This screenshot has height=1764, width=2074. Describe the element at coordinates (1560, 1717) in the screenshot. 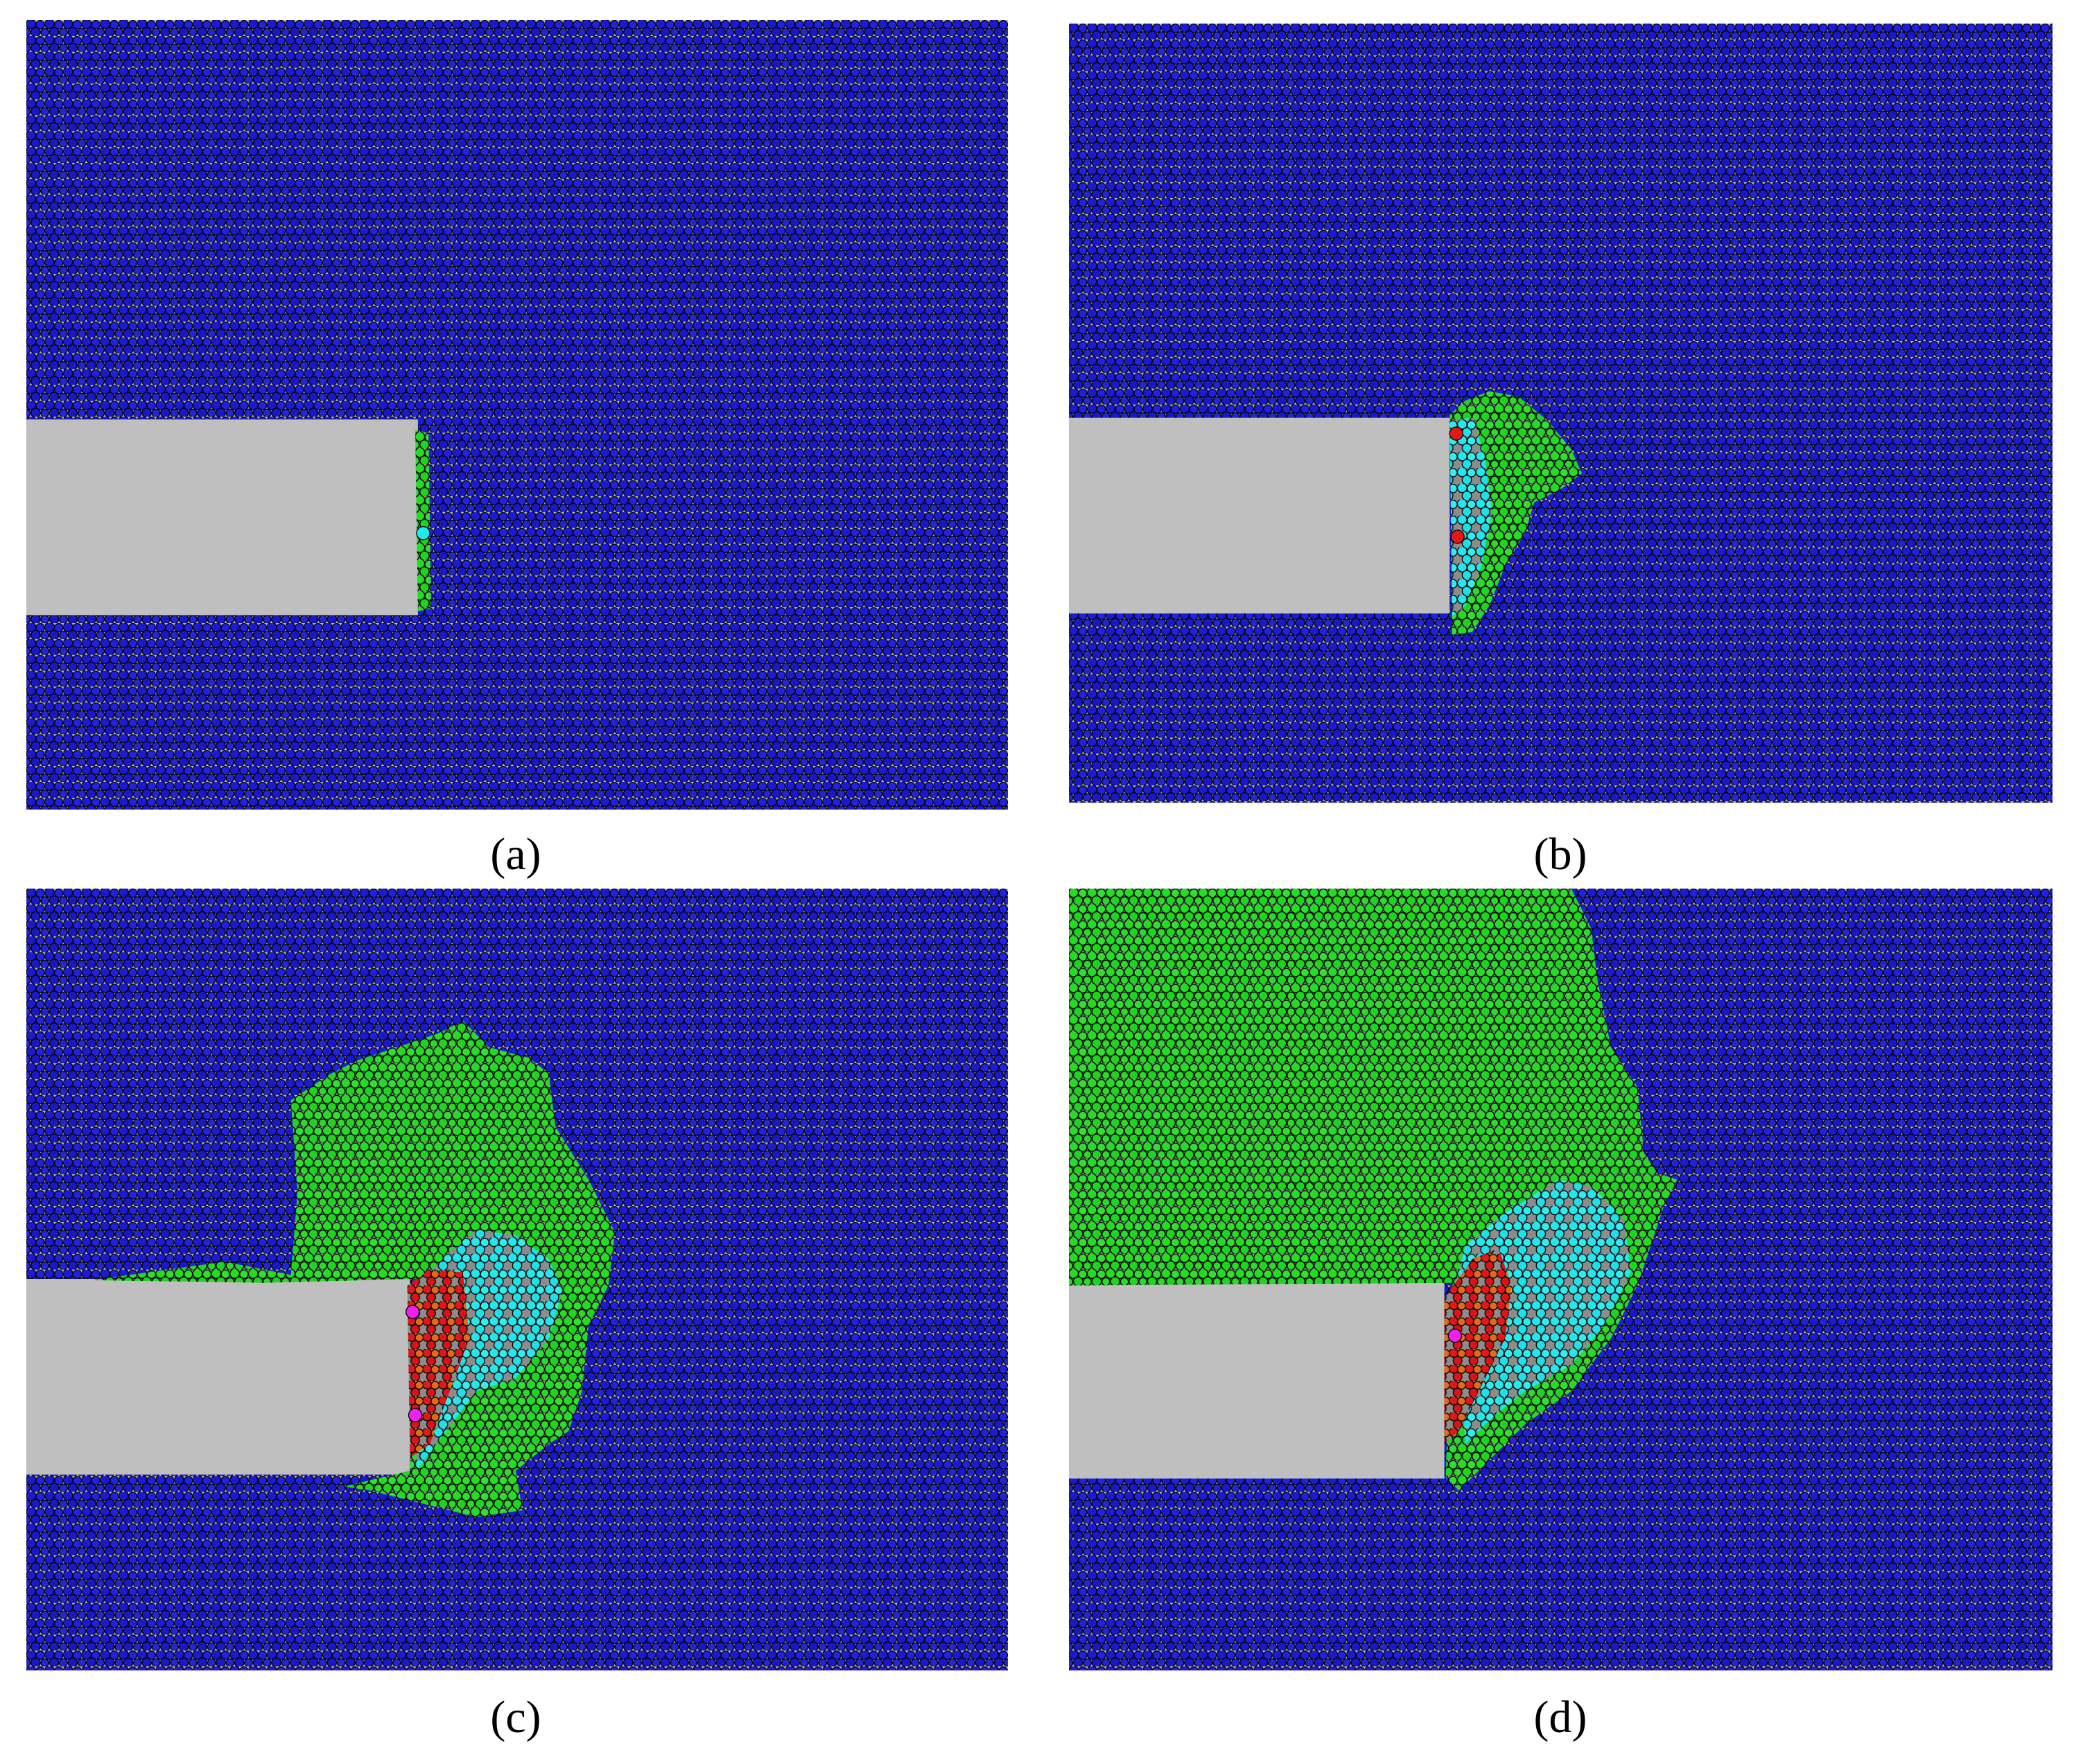

I see `panel-label: (d)` at that location.